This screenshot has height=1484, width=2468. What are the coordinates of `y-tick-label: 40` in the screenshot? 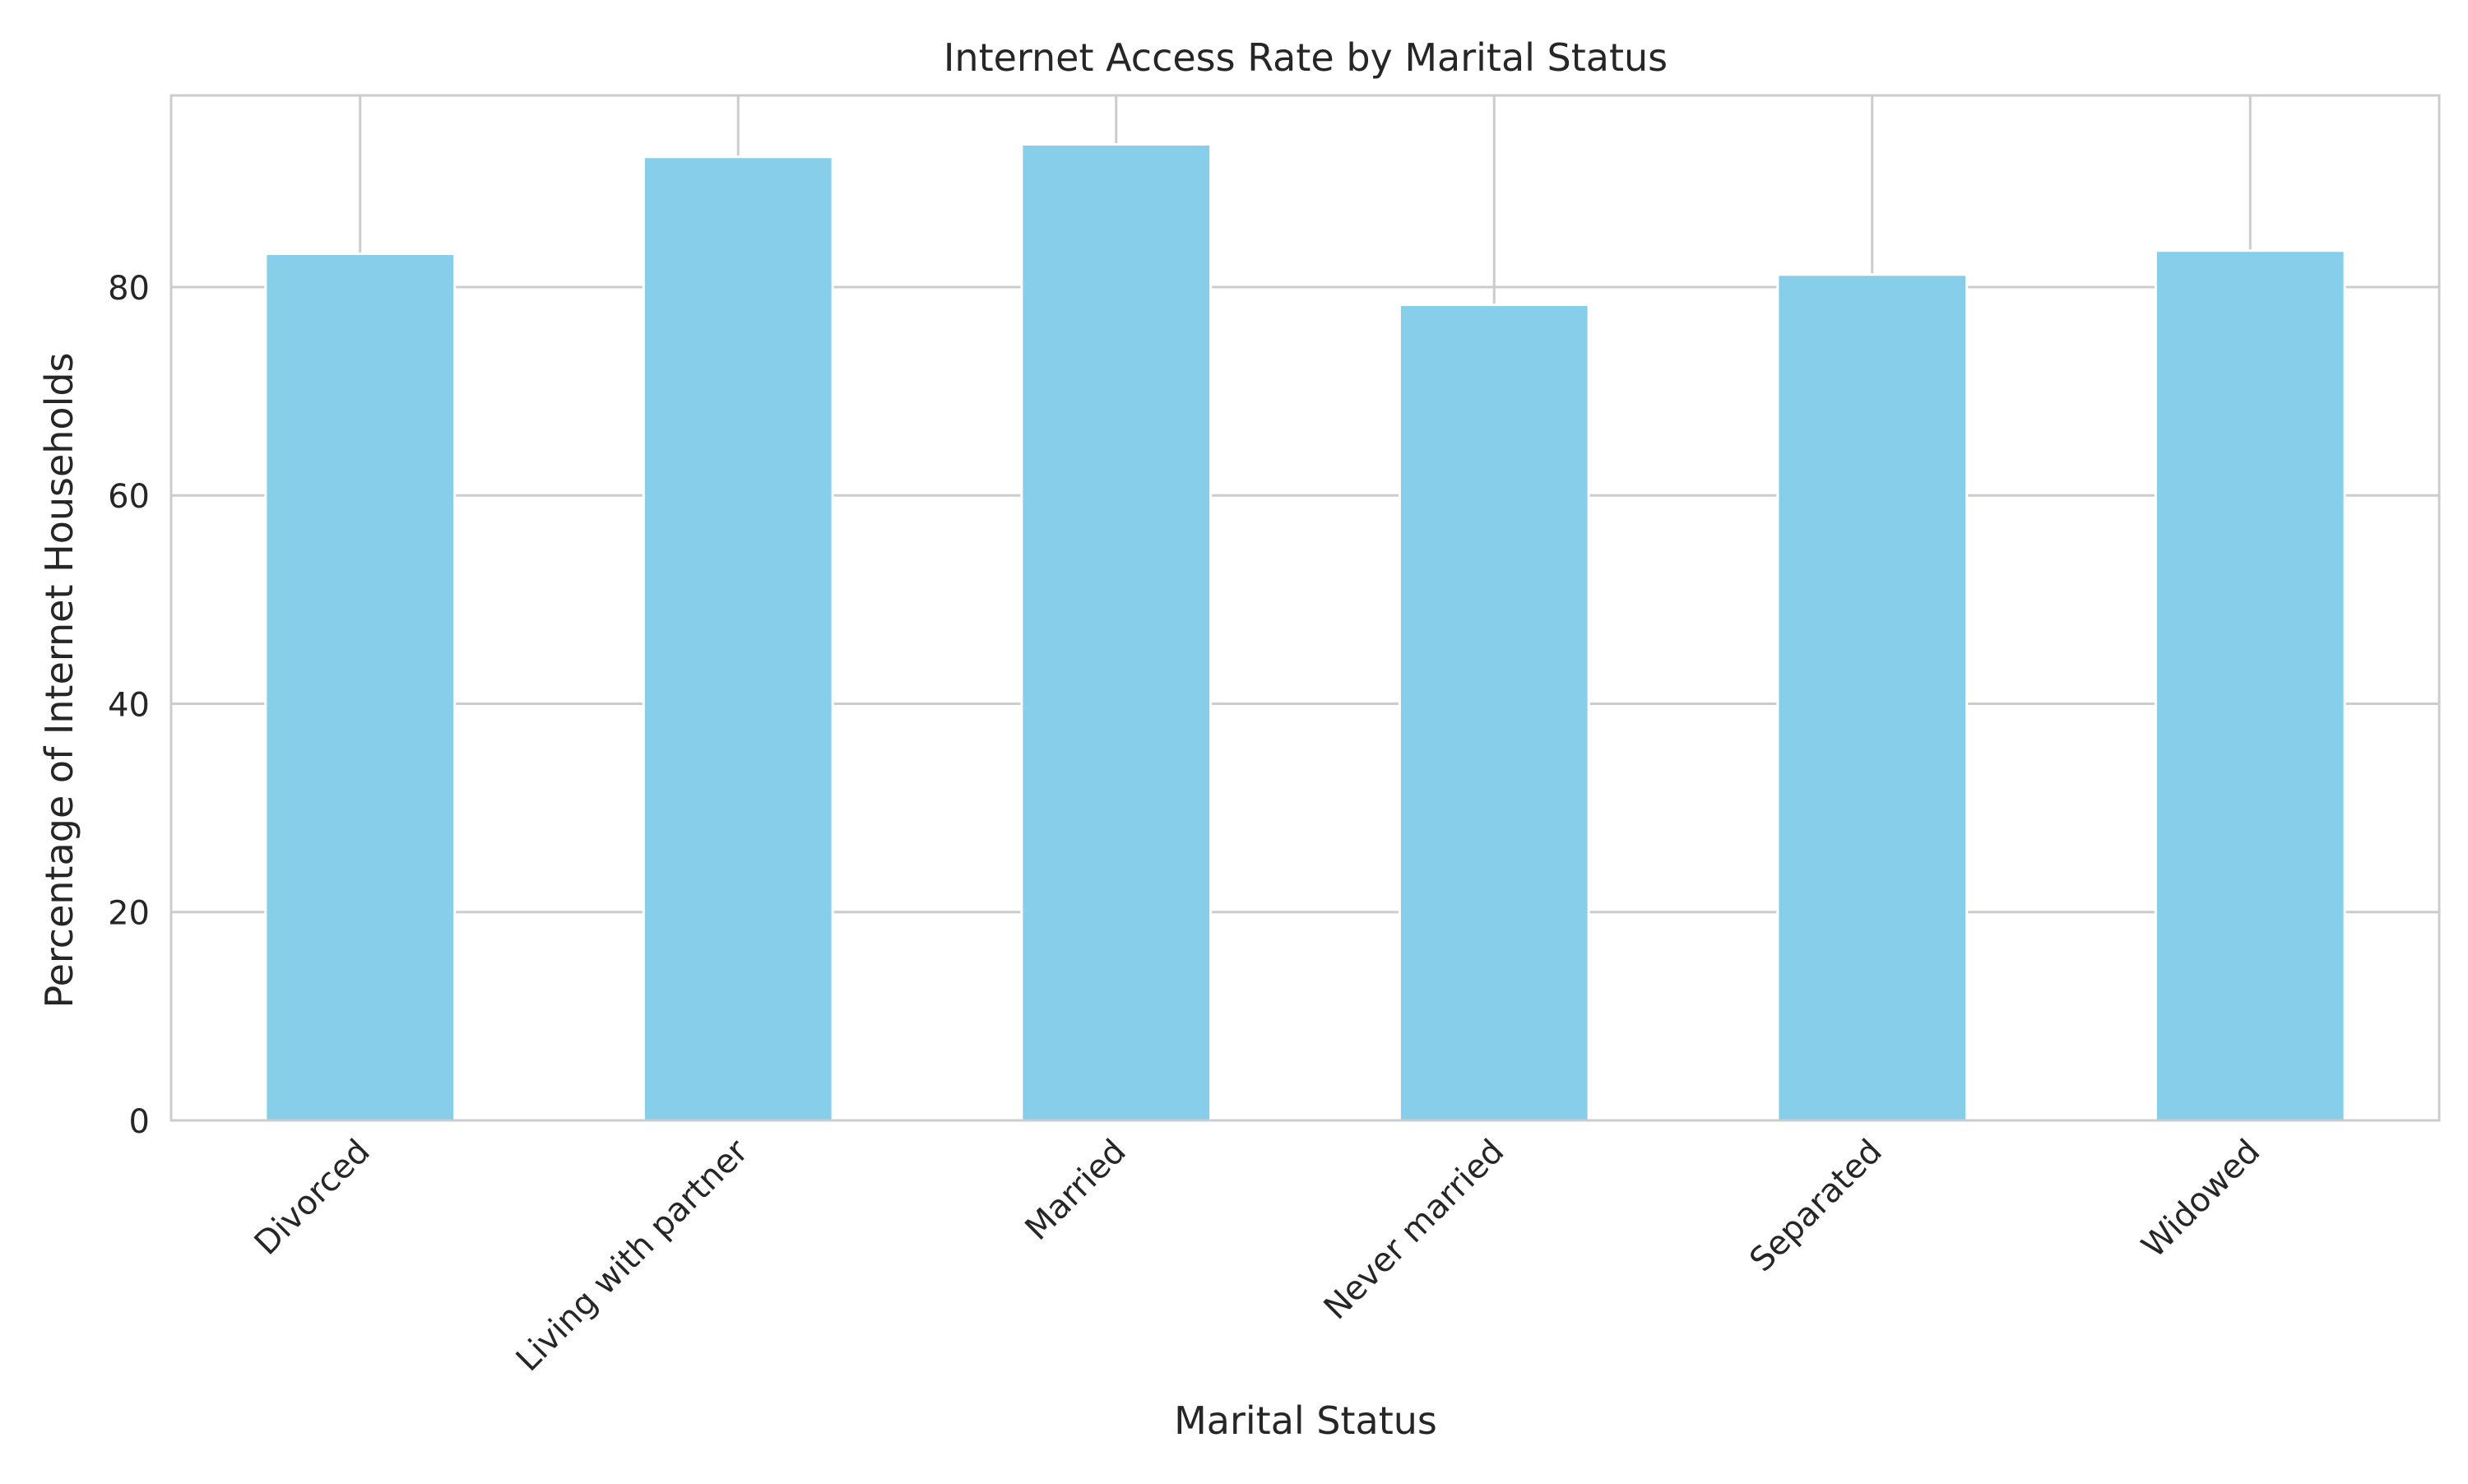 It's located at (129, 705).